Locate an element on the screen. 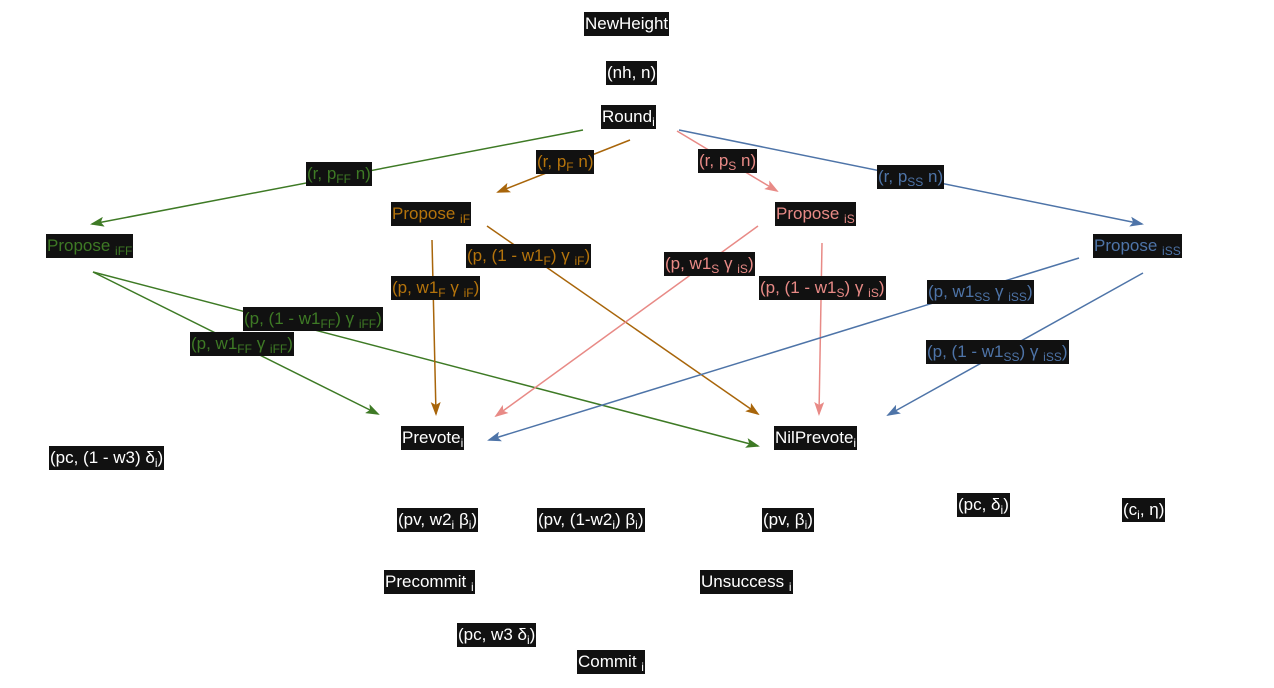  node-unsuccess: Unsuccess i is located at coordinates (746, 582).